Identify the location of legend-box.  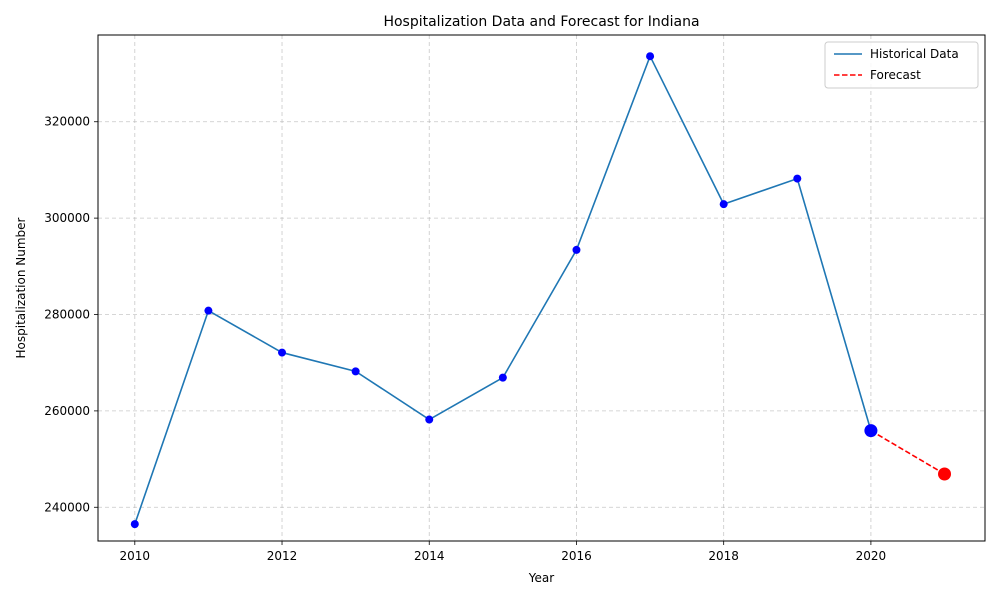
(901, 65).